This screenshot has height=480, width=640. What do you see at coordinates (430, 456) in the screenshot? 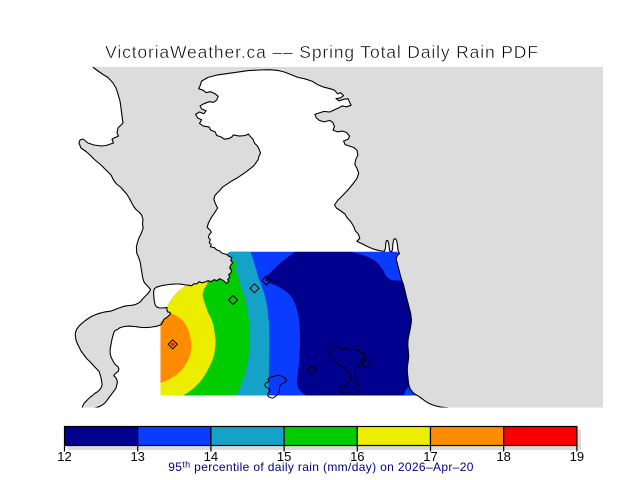
I see `svg-text: 17` at bounding box center [430, 456].